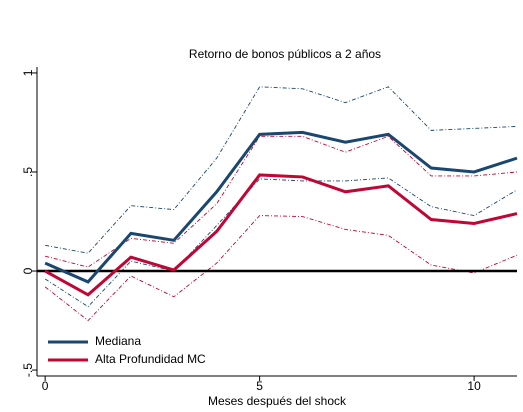 The height and width of the screenshot is (412, 523). I want to click on y-tick-label: 0, so click(28, 270).